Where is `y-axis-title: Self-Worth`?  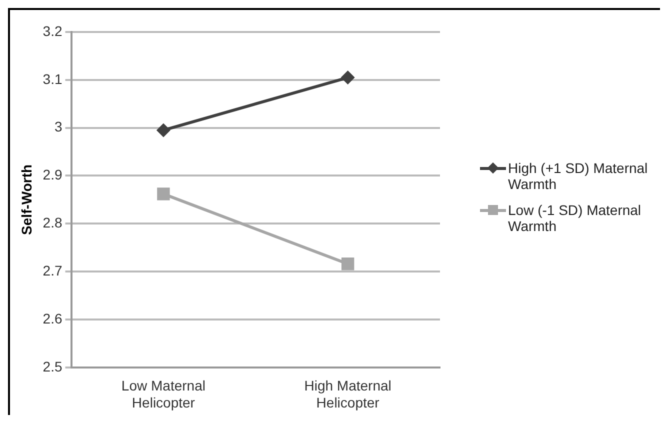 y-axis-title: Self-Worth is located at coordinates (26, 199).